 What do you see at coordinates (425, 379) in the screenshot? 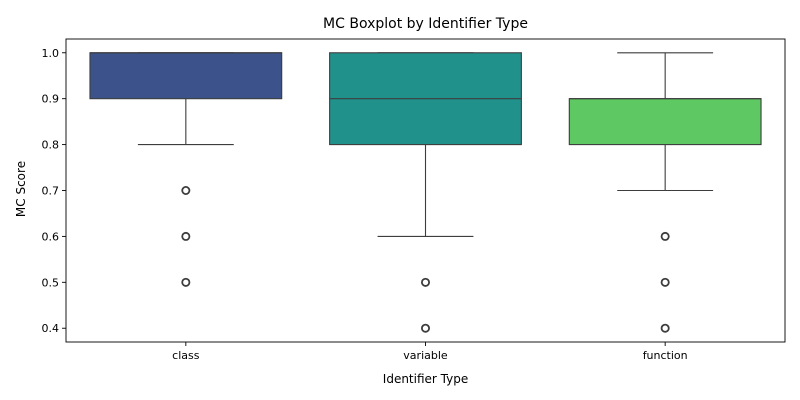
I see `x-axis-label: Identifier Type` at bounding box center [425, 379].